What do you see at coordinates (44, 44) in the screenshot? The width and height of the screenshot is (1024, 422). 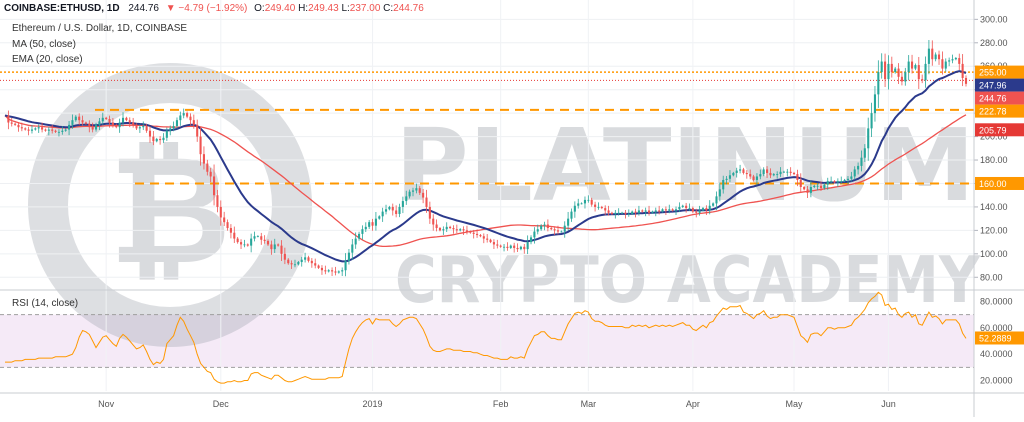 I see `legend-ma: MA (50, close)` at bounding box center [44, 44].